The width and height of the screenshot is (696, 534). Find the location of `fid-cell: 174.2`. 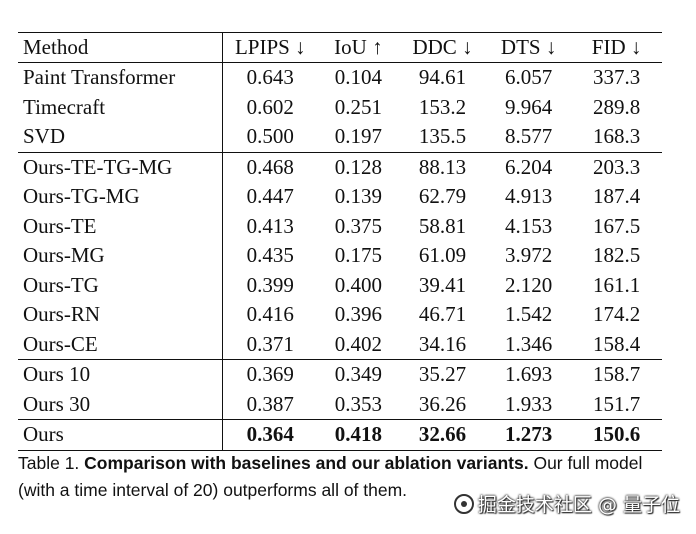

fid-cell: 174.2 is located at coordinates (616, 314).